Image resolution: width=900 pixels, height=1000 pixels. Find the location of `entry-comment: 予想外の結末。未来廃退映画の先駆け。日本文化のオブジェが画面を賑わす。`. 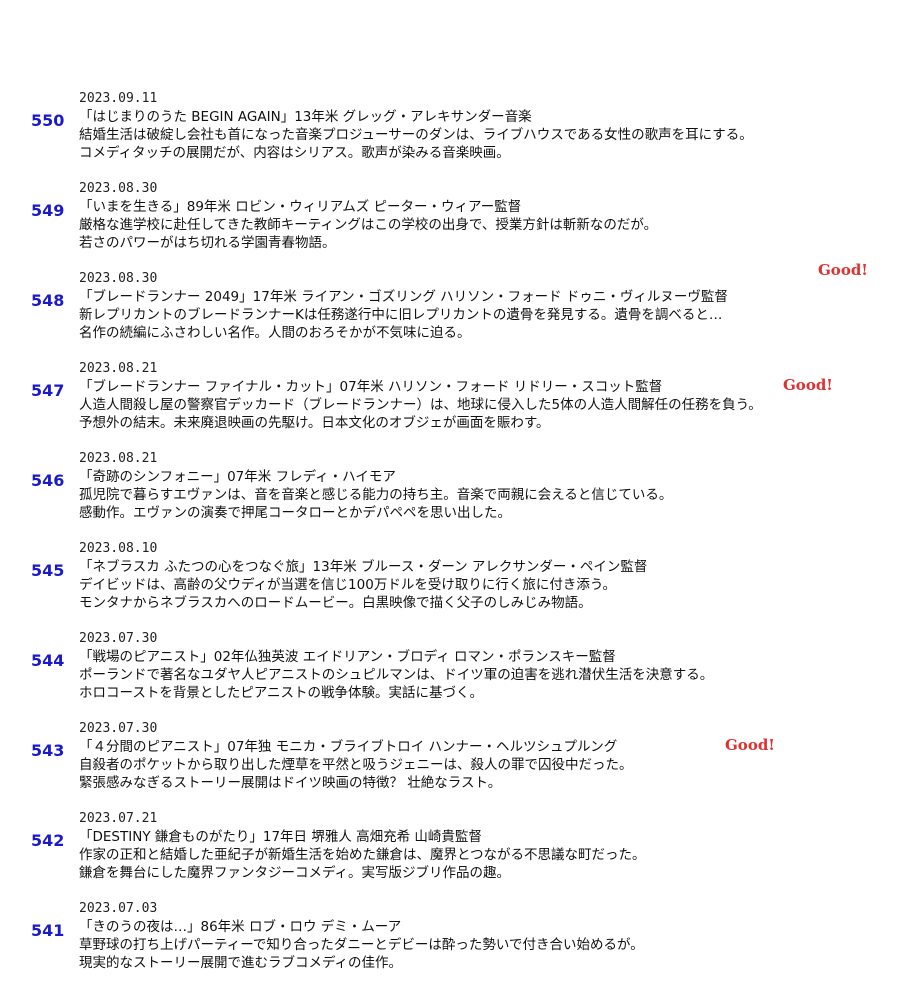

entry-comment: 予想外の結末。未来廃退映画の先駆け。日本文化のオブジェが画面を賑わす。 is located at coordinates (314, 423).